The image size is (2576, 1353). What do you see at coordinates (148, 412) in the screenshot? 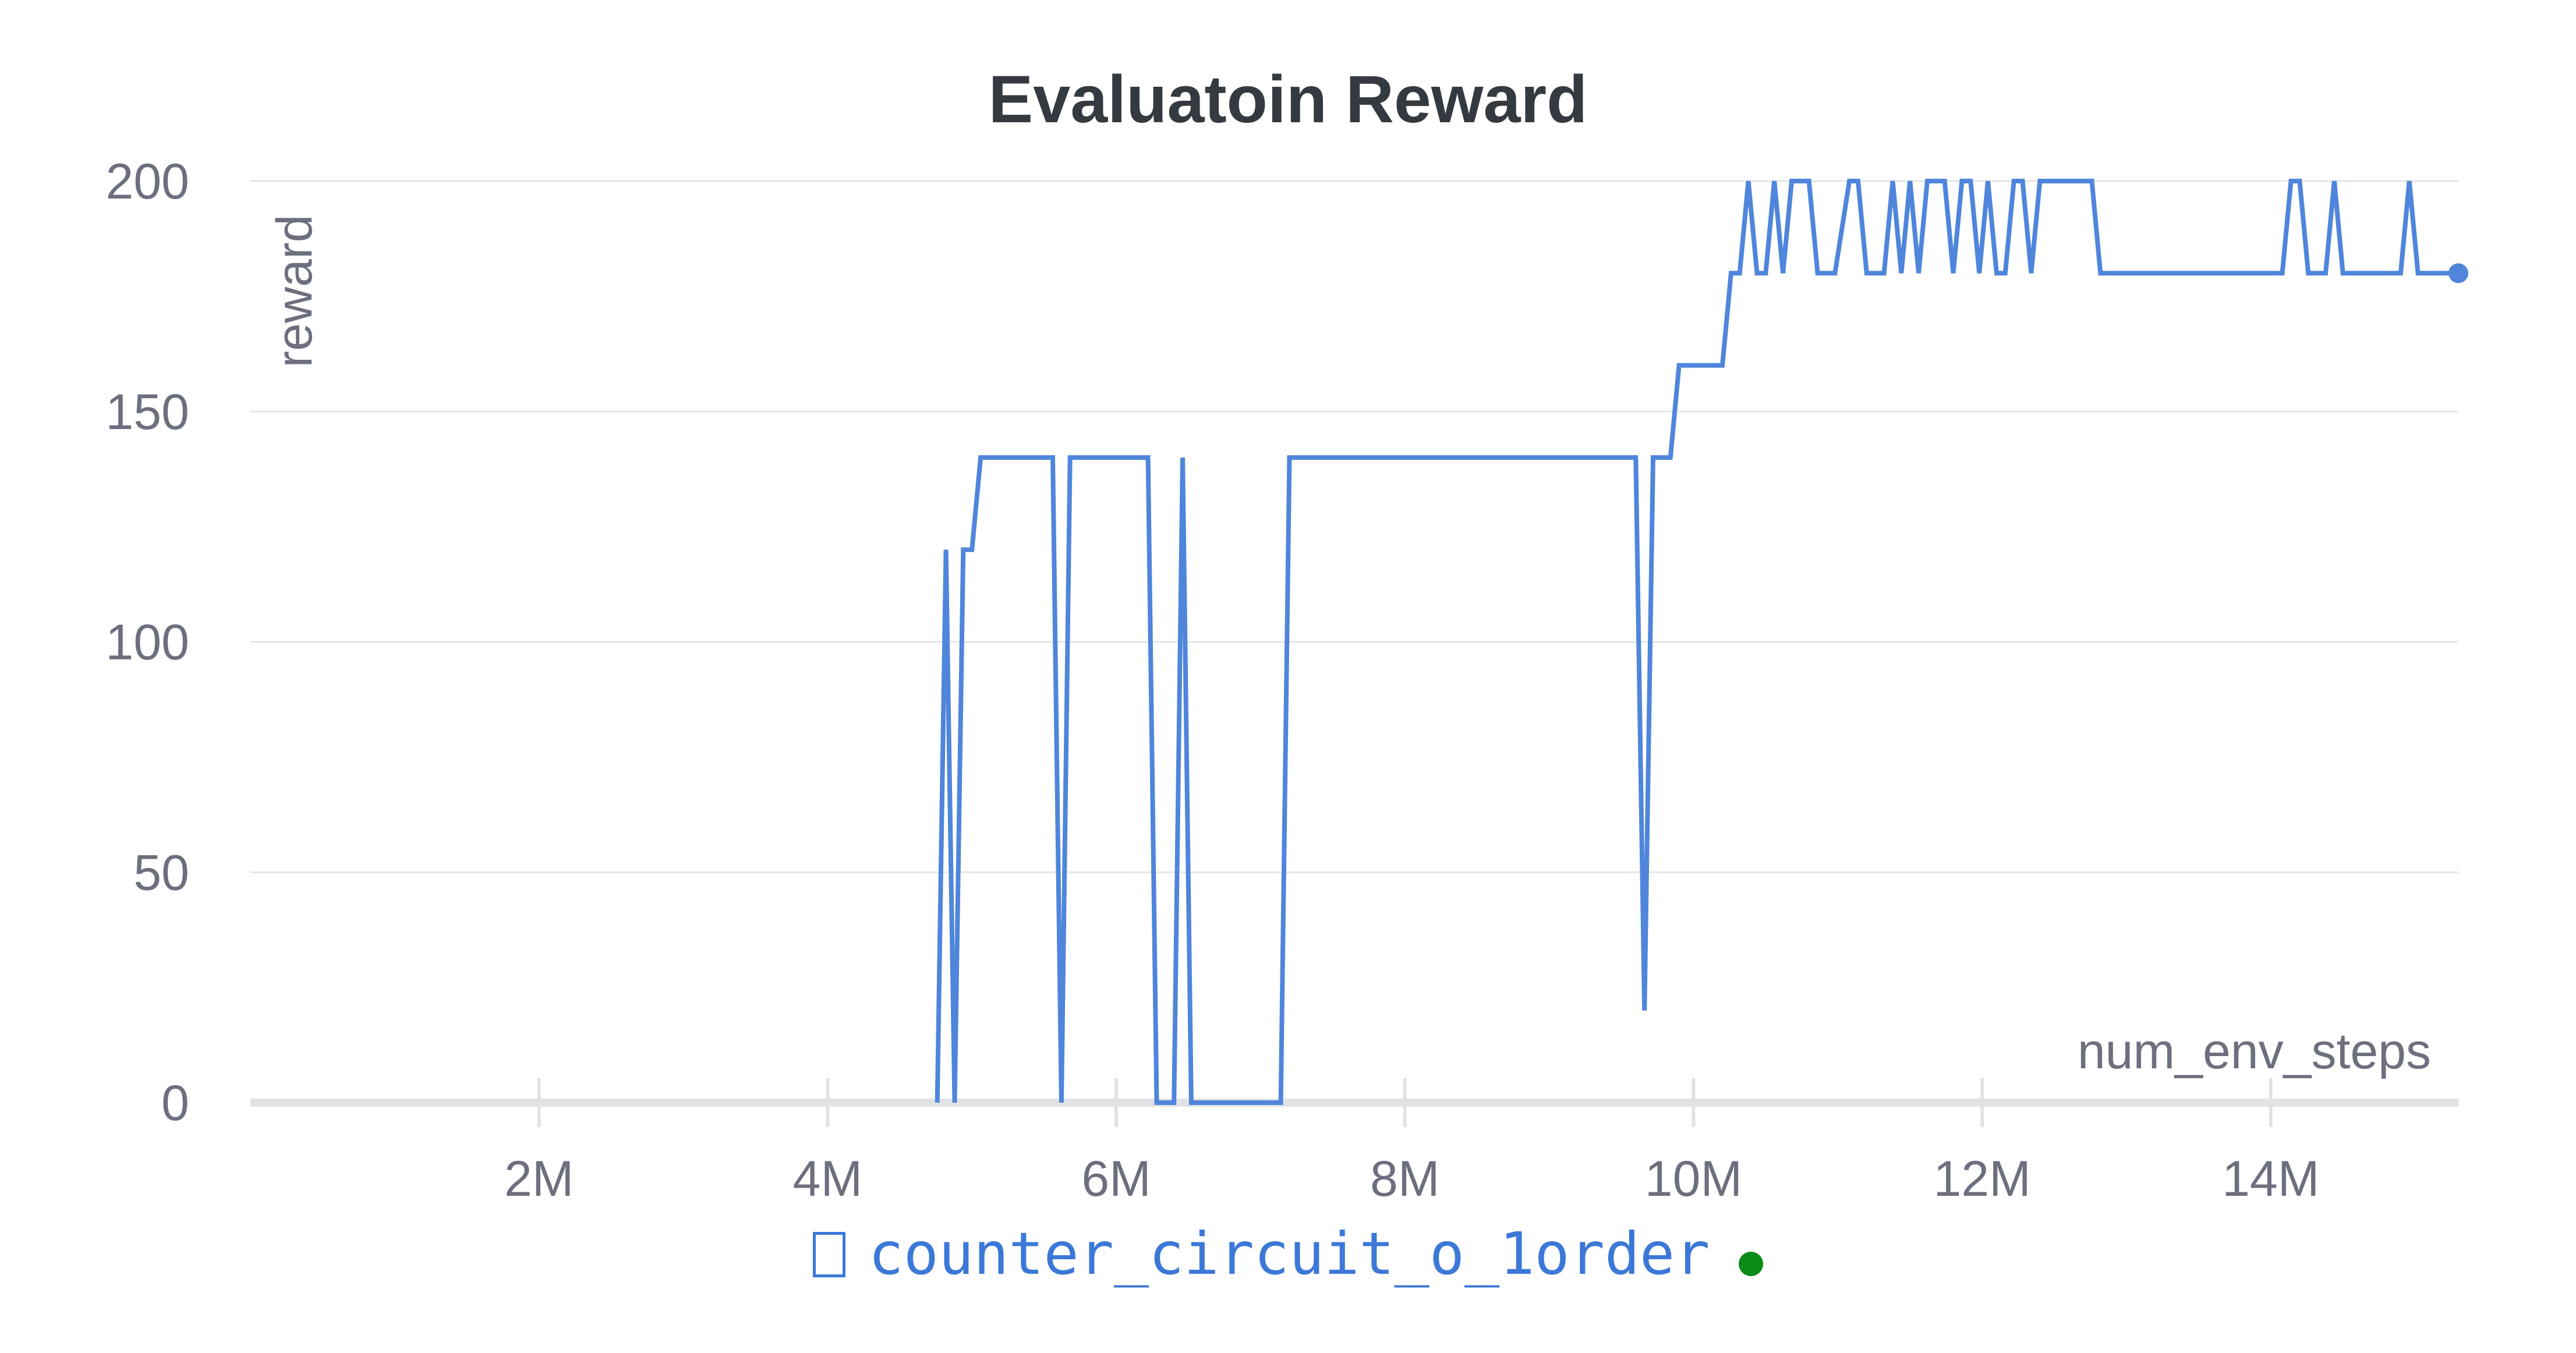
I see `y-tick-label: 150` at bounding box center [148, 412].